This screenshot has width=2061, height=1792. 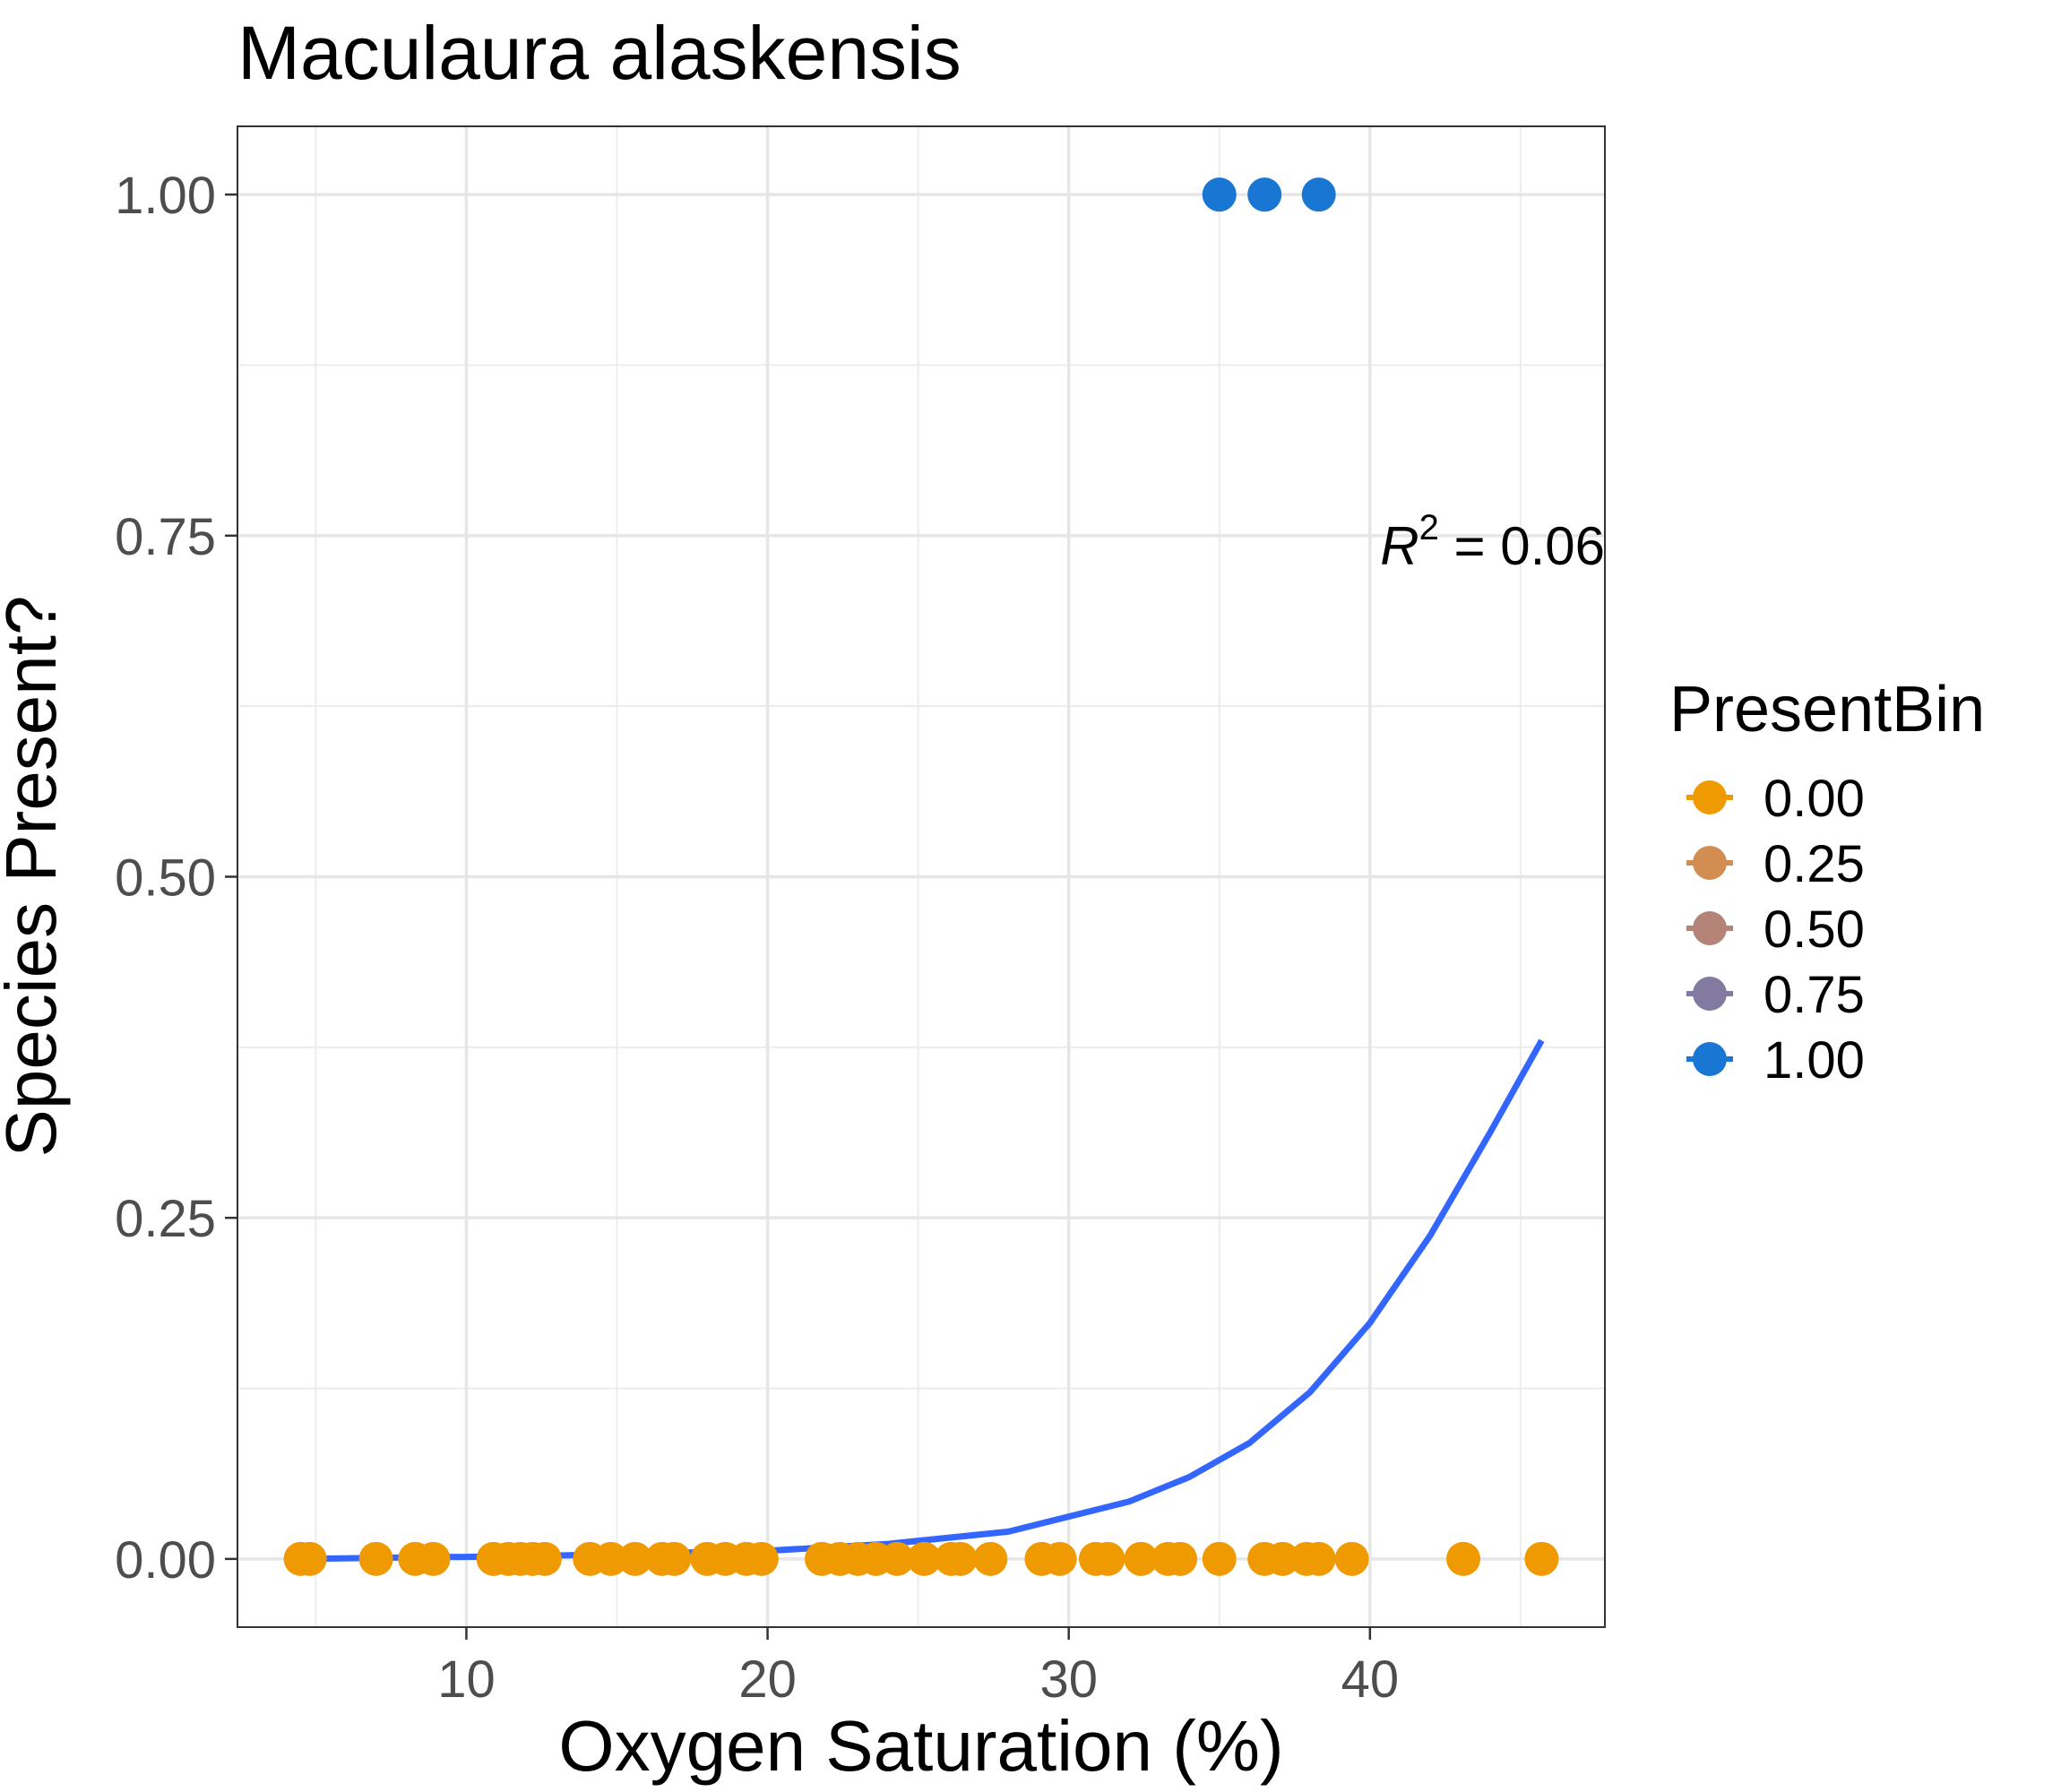 I want to click on x-tick-label: 20, so click(x=767, y=1680).